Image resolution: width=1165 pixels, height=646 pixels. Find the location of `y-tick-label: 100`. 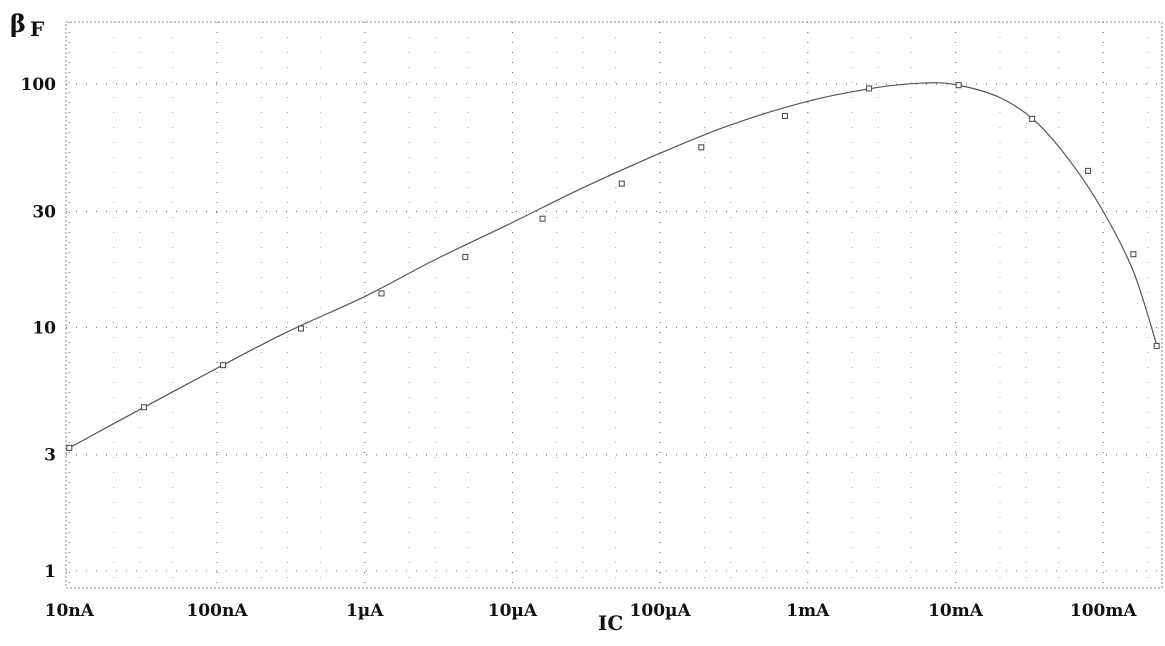

y-tick-label: 100 is located at coordinates (39, 85).